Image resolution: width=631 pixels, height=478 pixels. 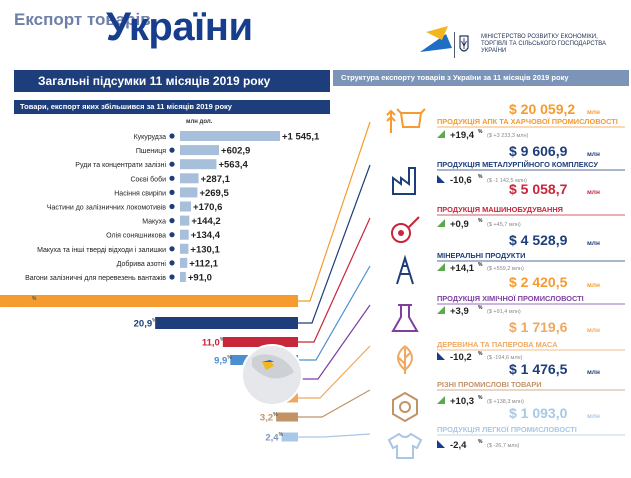 I want to click on header-export-label: Експорт товарів, so click(x=82, y=19).